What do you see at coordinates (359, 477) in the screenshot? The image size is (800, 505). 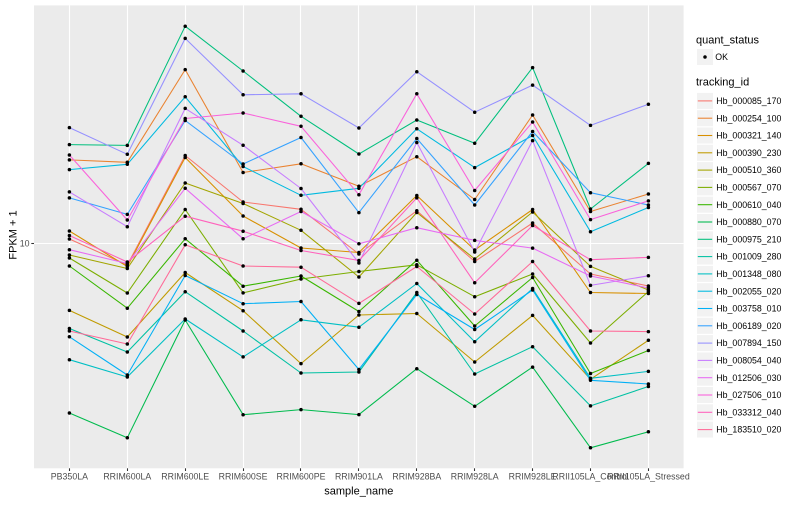 I see `svg-text: RRIM901LA` at bounding box center [359, 477].